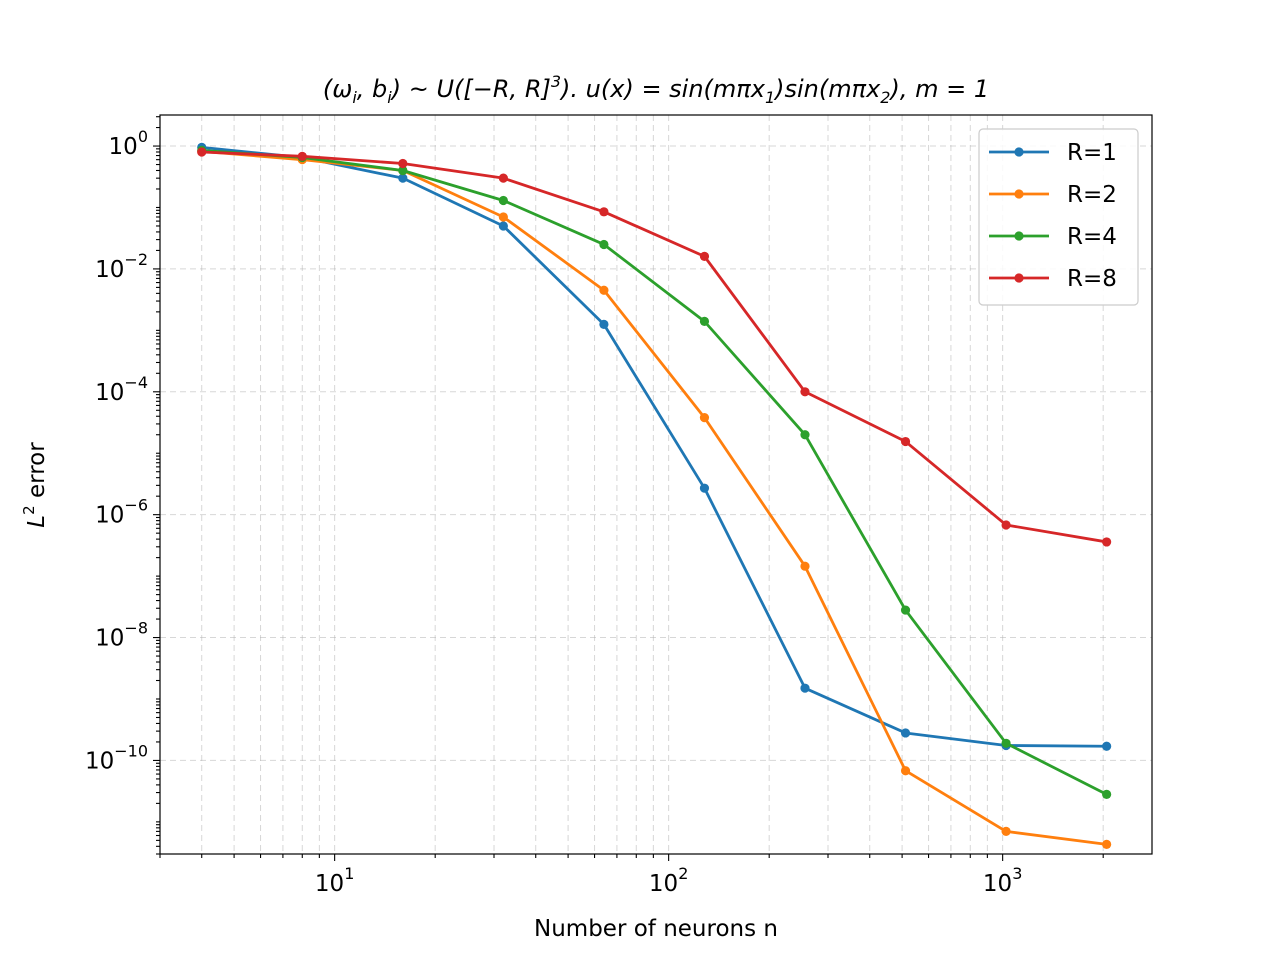 This screenshot has height=960, width=1280. Describe the element at coordinates (1053, 153) in the screenshot. I see `legend-item-r-1: R=1` at that location.